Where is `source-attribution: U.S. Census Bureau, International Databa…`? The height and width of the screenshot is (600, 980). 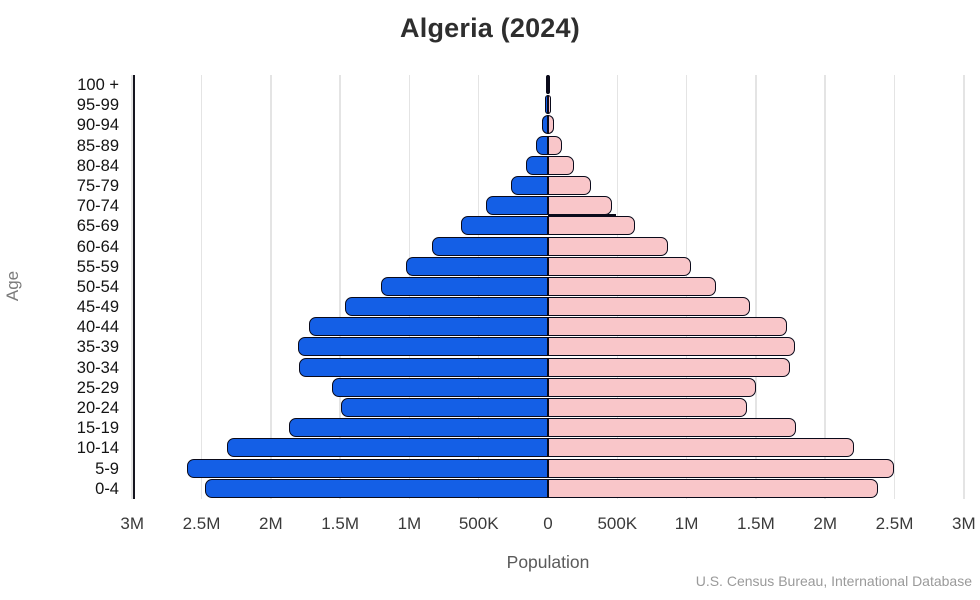
source-attribution: U.S. Census Bureau, International Databa… is located at coordinates (833, 581).